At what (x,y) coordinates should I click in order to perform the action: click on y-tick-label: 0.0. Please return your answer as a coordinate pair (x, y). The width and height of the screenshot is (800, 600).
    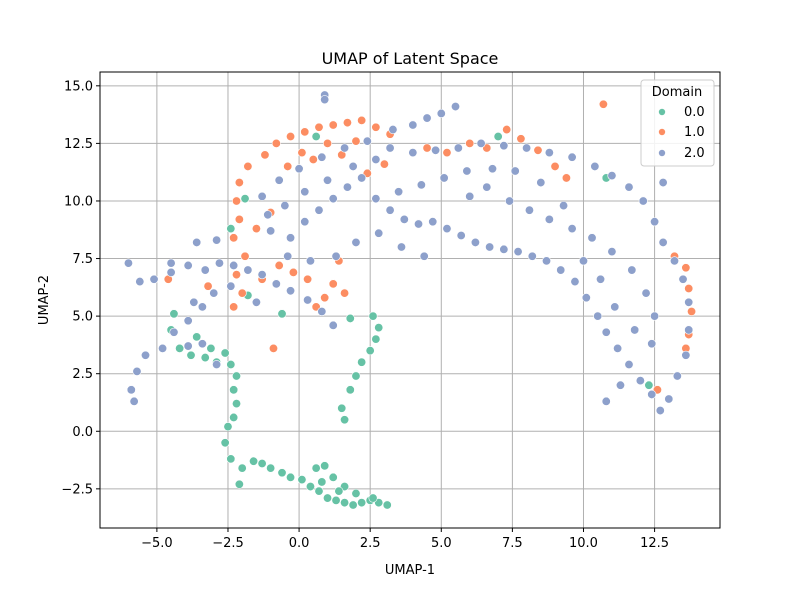
    Looking at the image, I should click on (82, 432).